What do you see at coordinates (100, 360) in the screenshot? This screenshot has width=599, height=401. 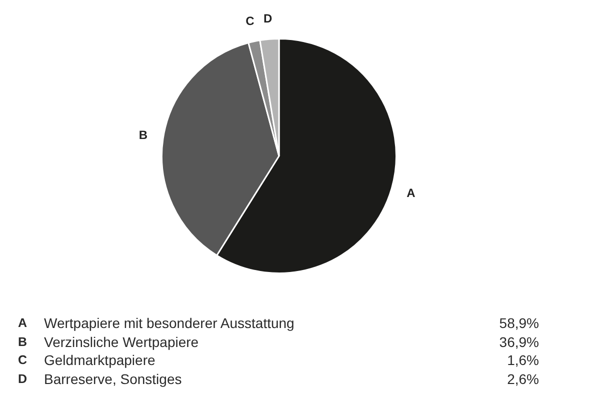 I see `text: Geldmarktpapiere` at bounding box center [100, 360].